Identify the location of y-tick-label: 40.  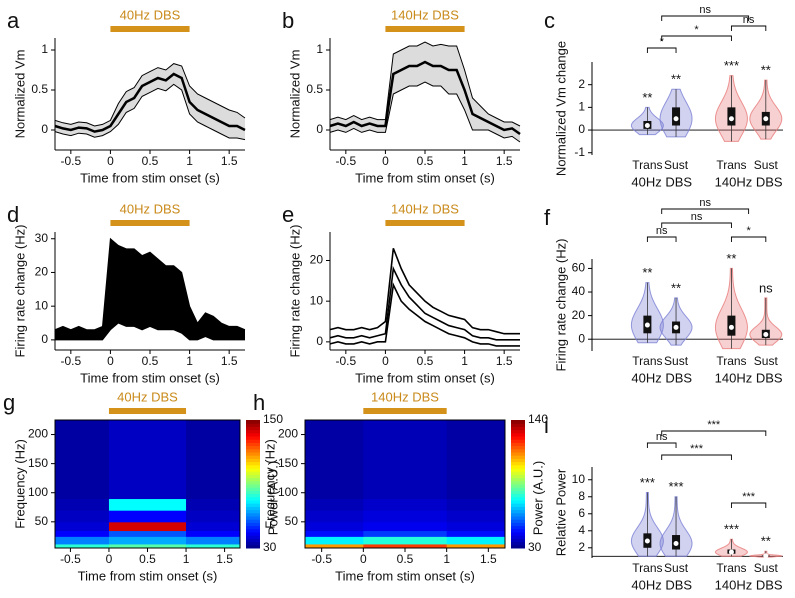
(579, 291).